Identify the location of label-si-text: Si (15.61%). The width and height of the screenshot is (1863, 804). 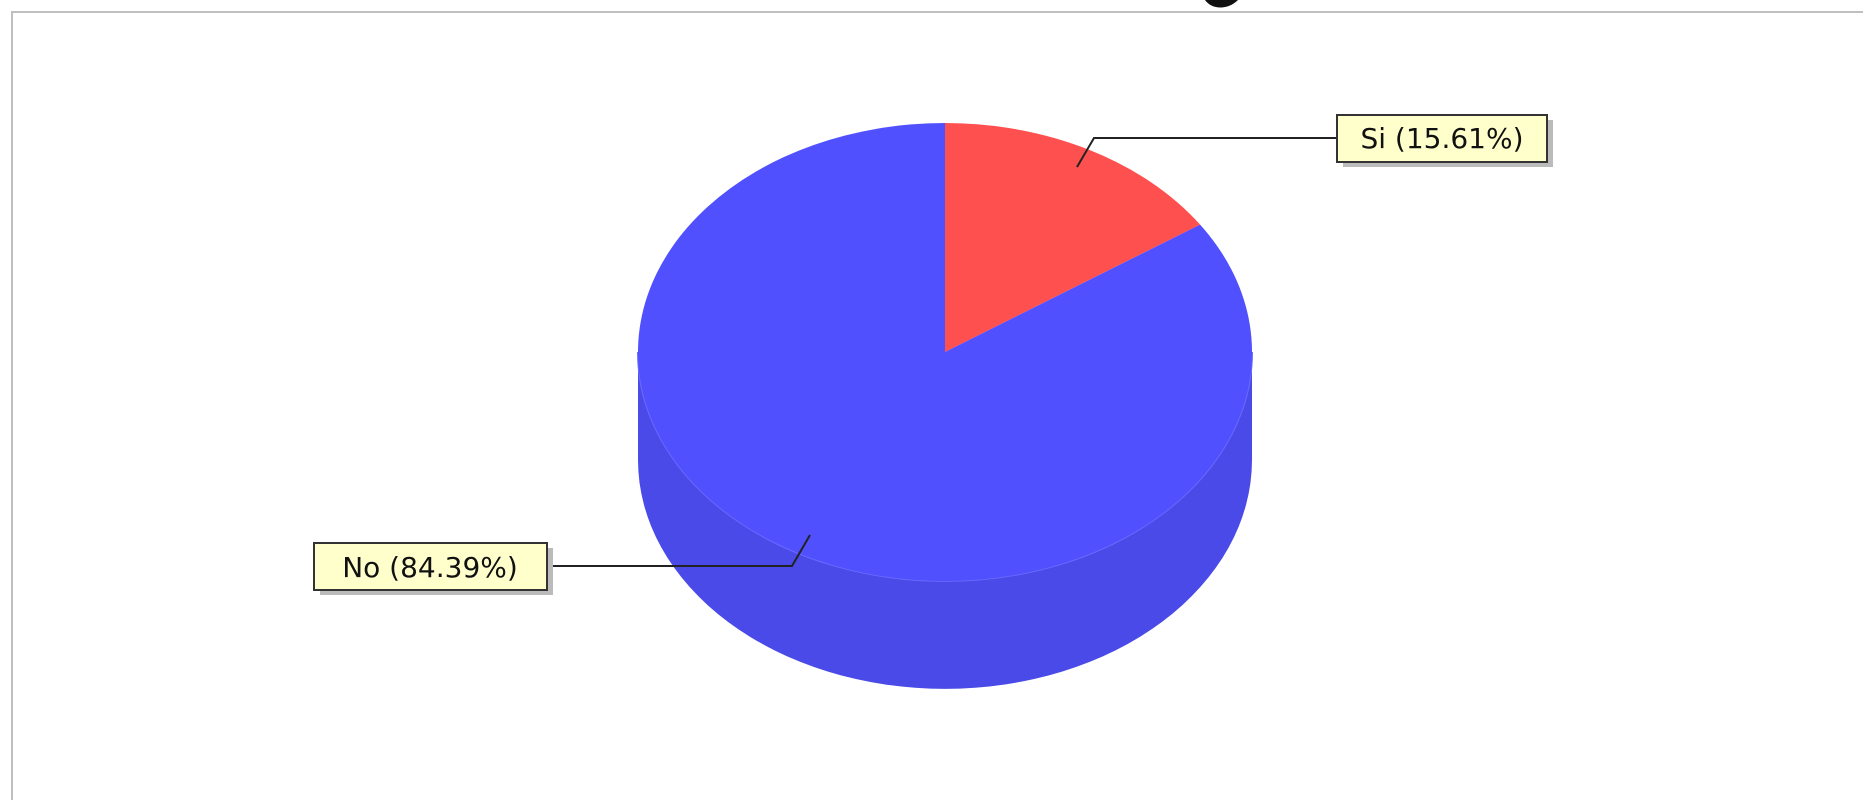
(1441, 138).